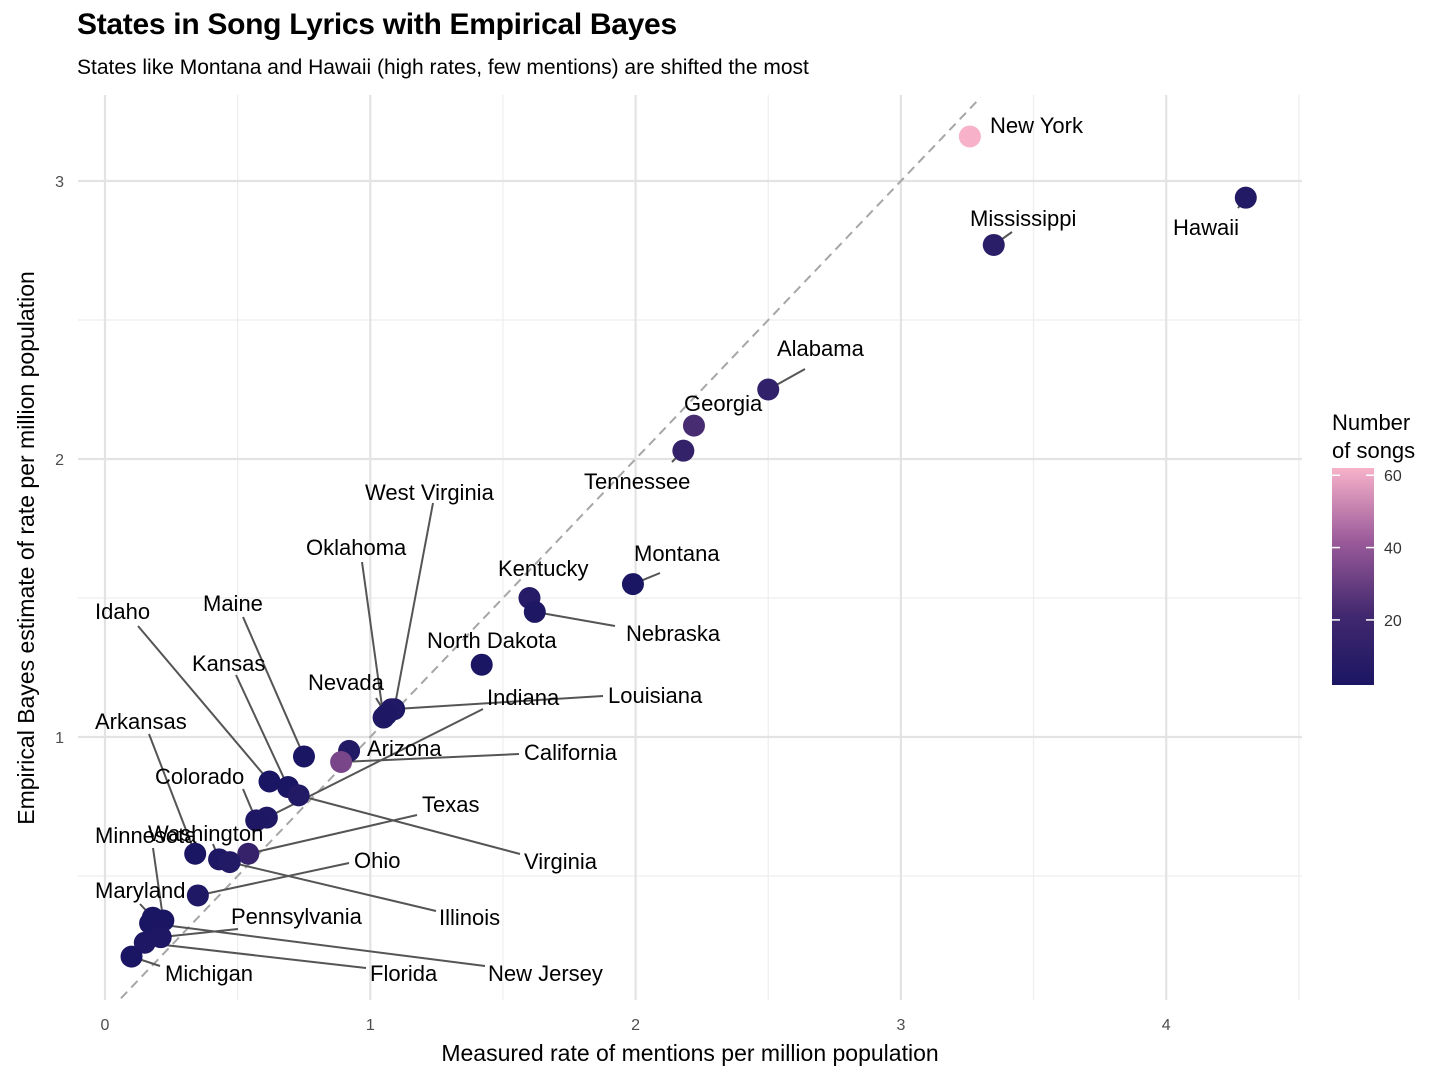 The image size is (1440, 1080). I want to click on x-tick-label: 2, so click(635, 1025).